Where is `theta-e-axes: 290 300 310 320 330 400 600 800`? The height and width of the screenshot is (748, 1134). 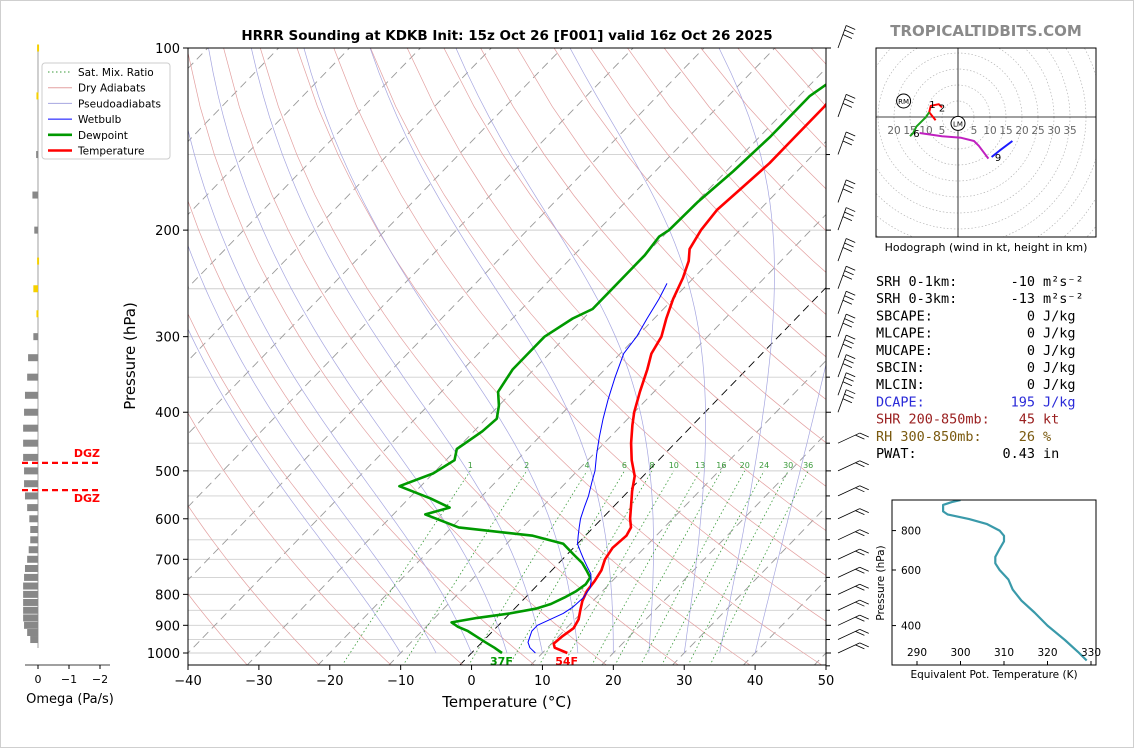 theta-e-axes: 290 300 310 320 330 400 600 800 is located at coordinates (996, 595).